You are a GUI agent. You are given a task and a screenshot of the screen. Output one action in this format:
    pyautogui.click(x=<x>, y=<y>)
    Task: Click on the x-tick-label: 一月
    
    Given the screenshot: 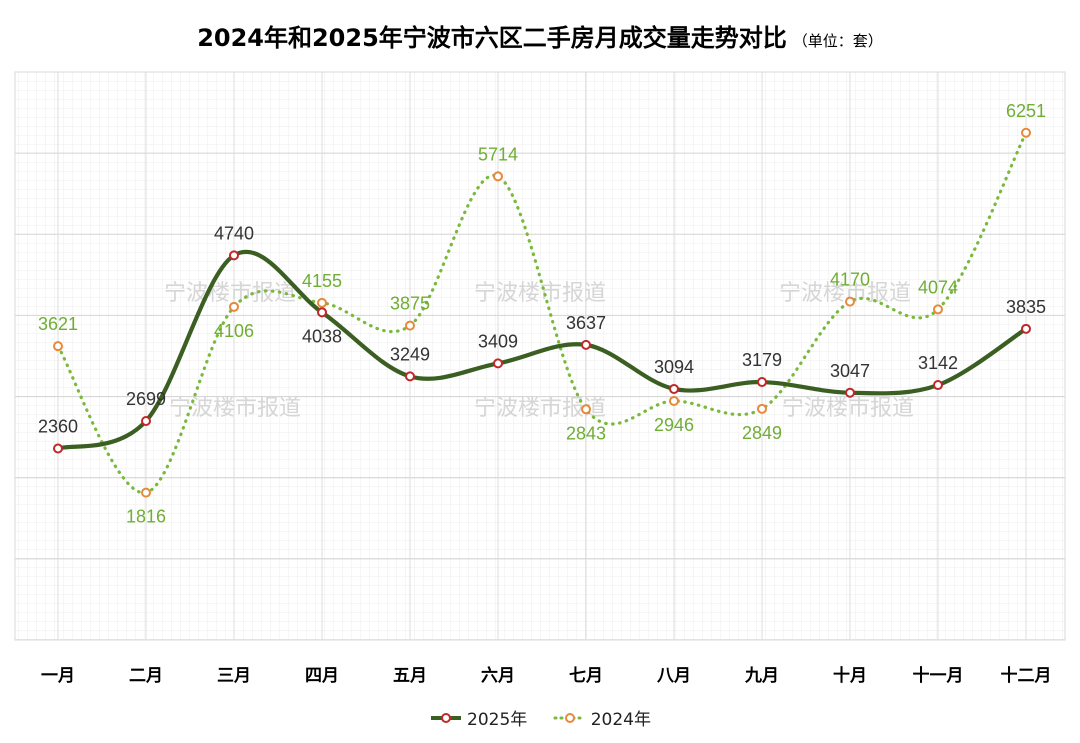 What is the action you would take?
    pyautogui.click(x=58, y=676)
    